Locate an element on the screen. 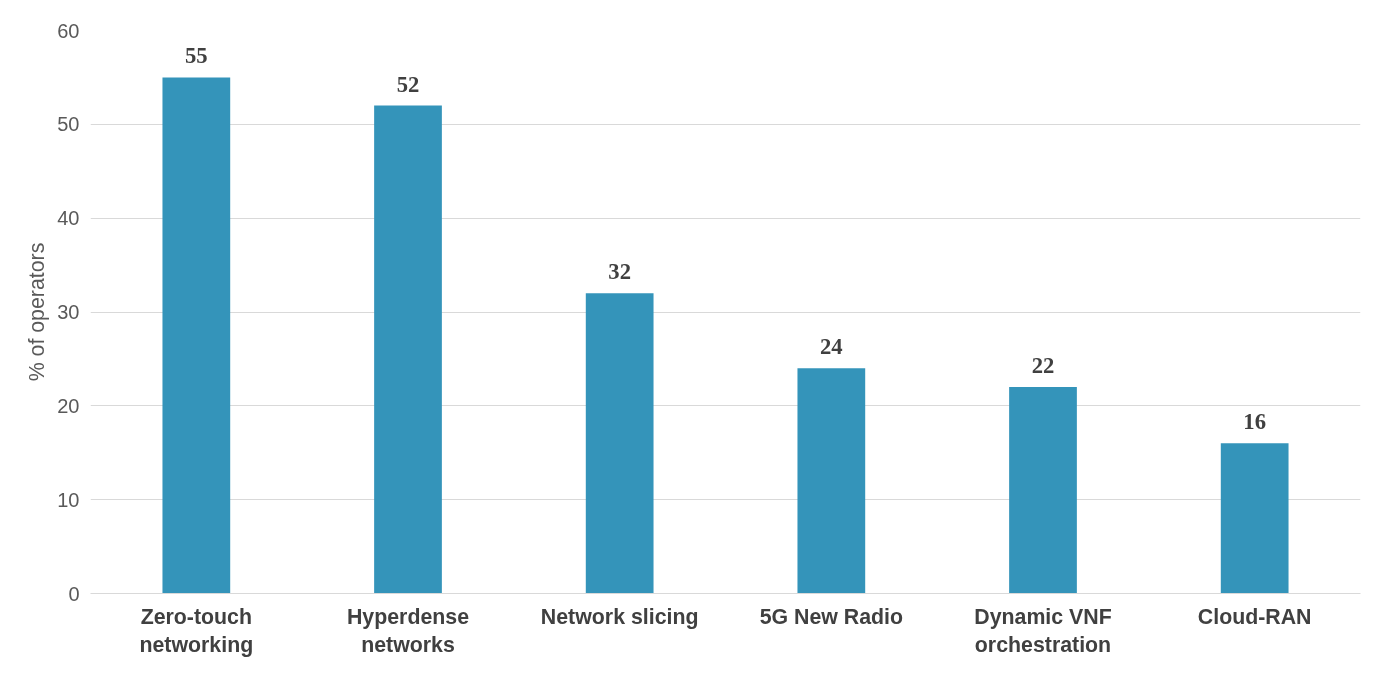 This screenshot has width=1400, height=673. y-tick-label: 20 is located at coordinates (68, 405).